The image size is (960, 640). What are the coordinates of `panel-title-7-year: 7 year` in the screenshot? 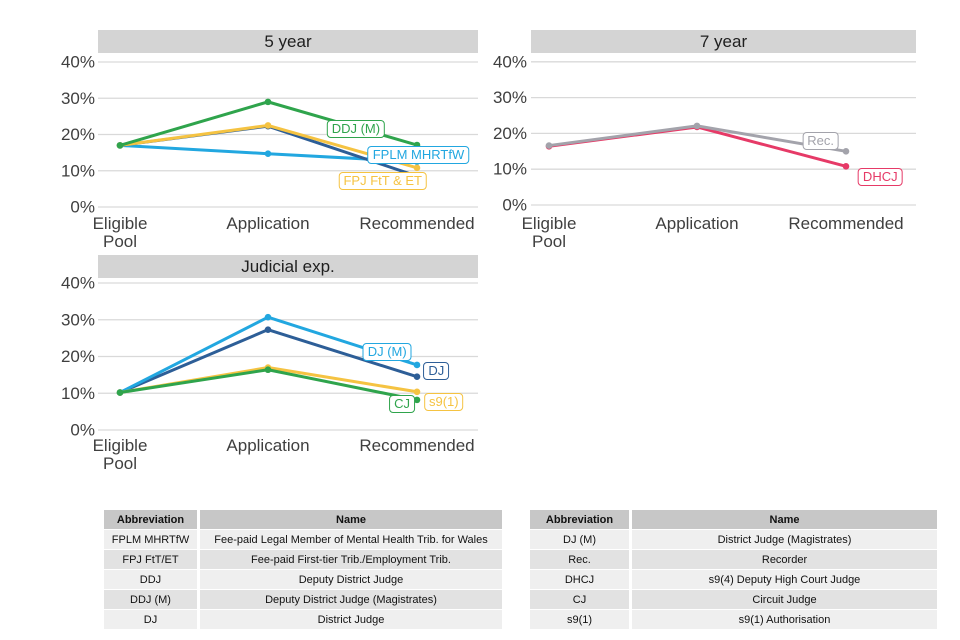 It's located at (723, 41).